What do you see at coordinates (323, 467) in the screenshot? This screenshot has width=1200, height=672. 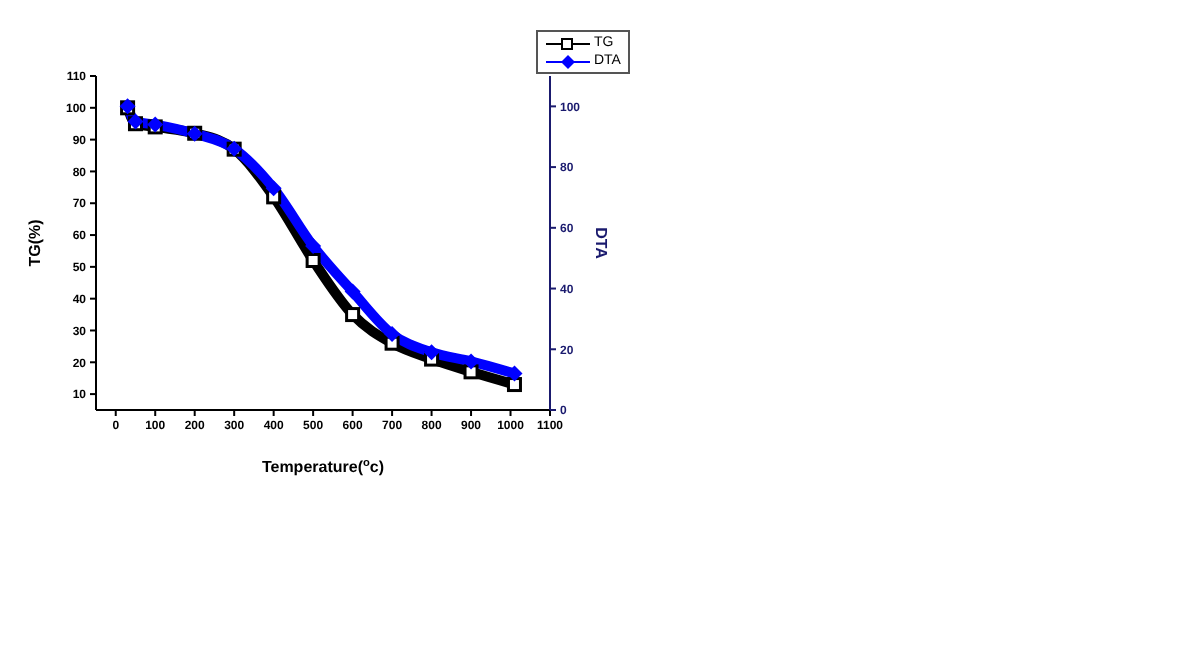 I see `x-axis-title: Temperature($^{o}$c)` at bounding box center [323, 467].